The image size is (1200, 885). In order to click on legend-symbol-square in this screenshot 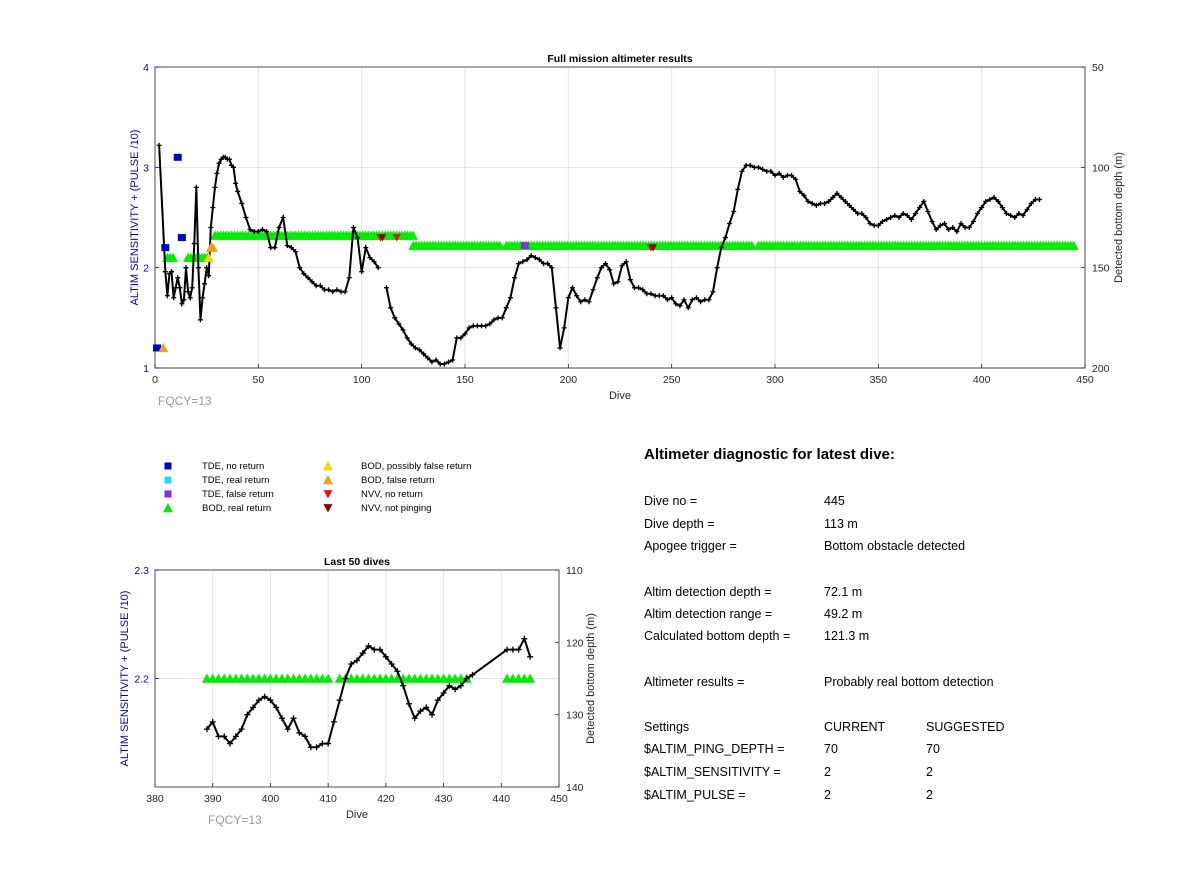, I will do `click(168, 494)`.